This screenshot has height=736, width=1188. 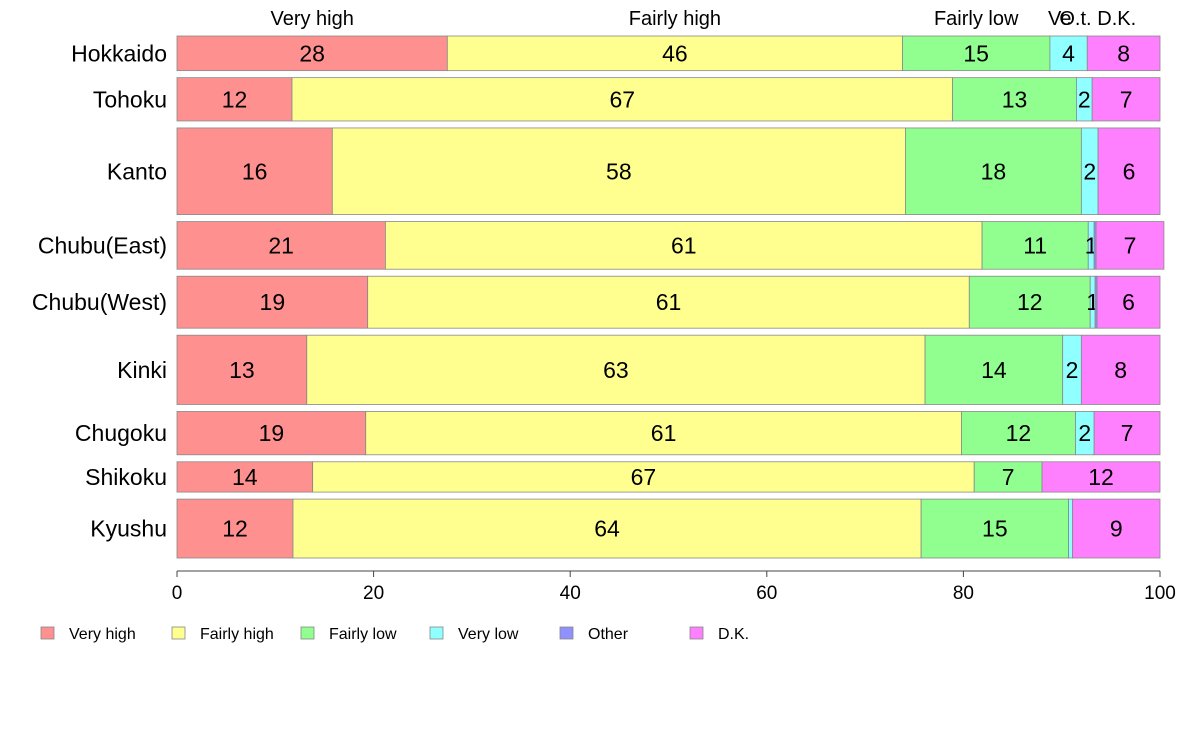 I want to click on data-label: 16, so click(x=255, y=171).